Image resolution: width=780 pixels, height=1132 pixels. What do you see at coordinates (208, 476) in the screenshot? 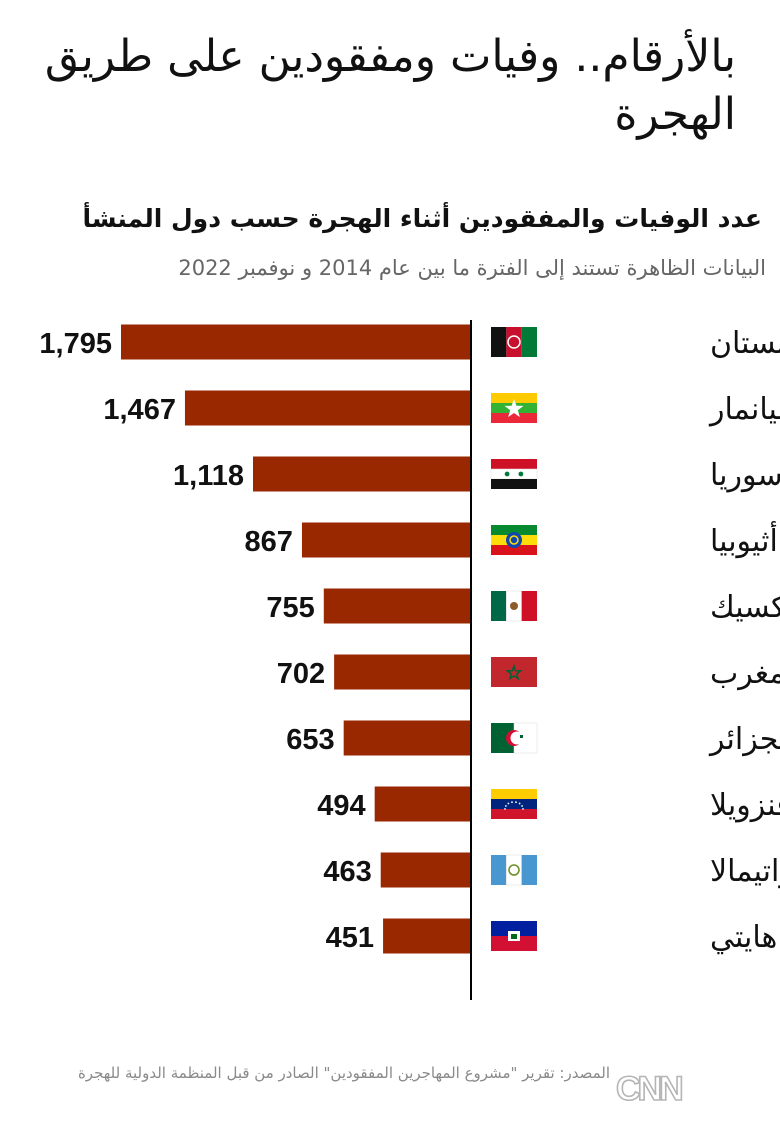
I see `data-label: 1,118` at bounding box center [208, 476].